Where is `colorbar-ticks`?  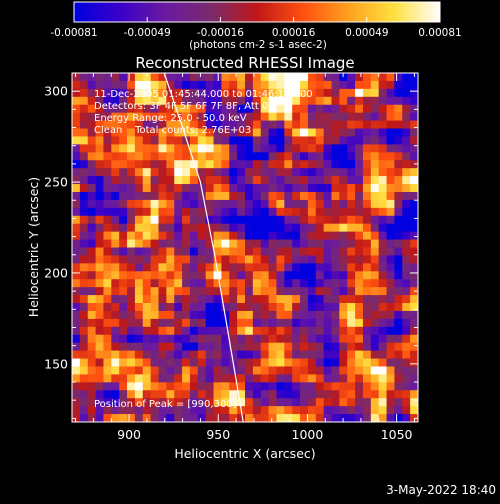 colorbar-ticks is located at coordinates (257, 19).